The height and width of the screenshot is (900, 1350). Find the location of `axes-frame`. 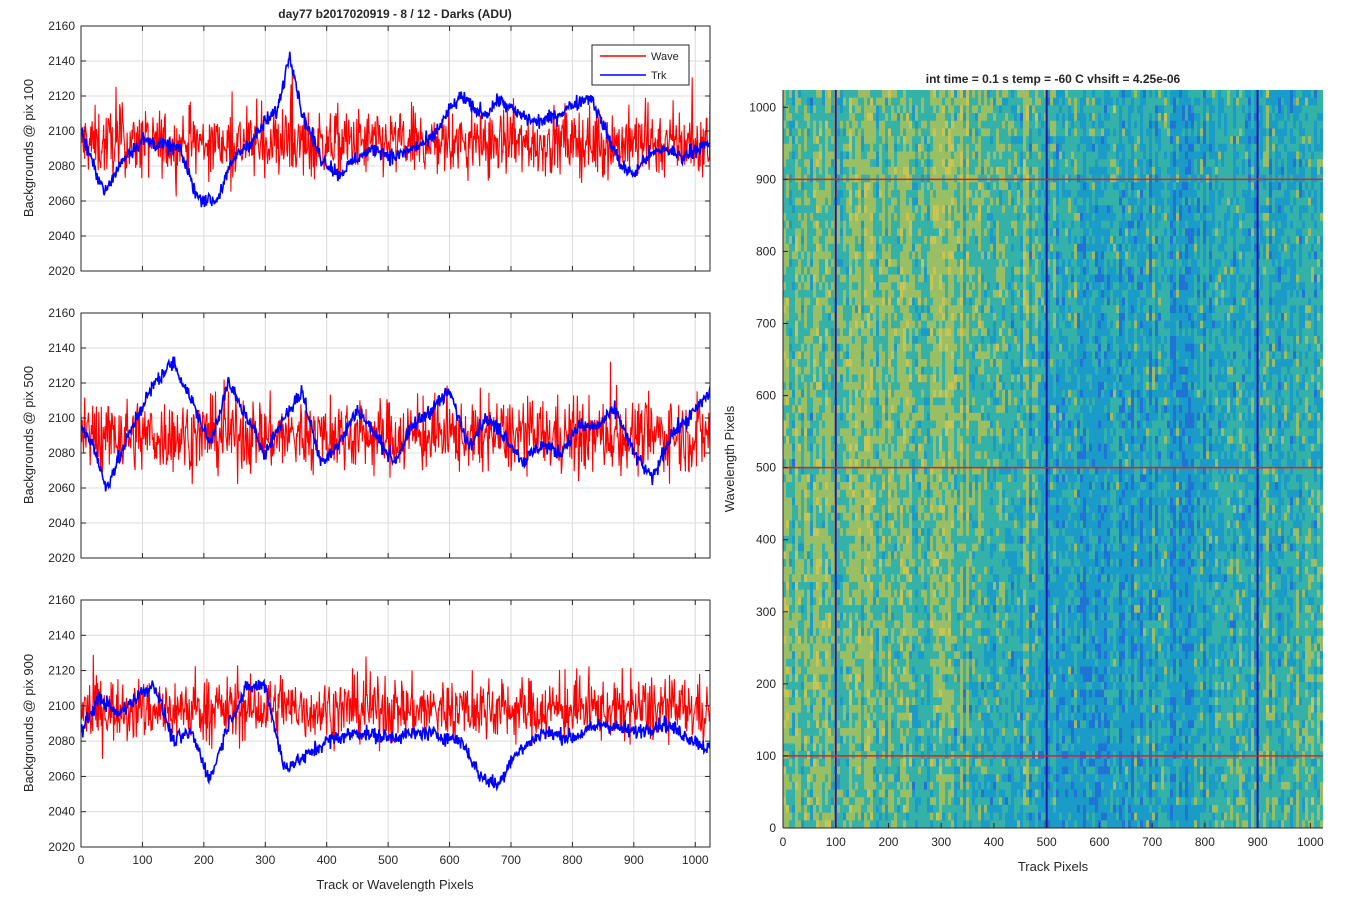

axes-frame is located at coordinates (395, 723).